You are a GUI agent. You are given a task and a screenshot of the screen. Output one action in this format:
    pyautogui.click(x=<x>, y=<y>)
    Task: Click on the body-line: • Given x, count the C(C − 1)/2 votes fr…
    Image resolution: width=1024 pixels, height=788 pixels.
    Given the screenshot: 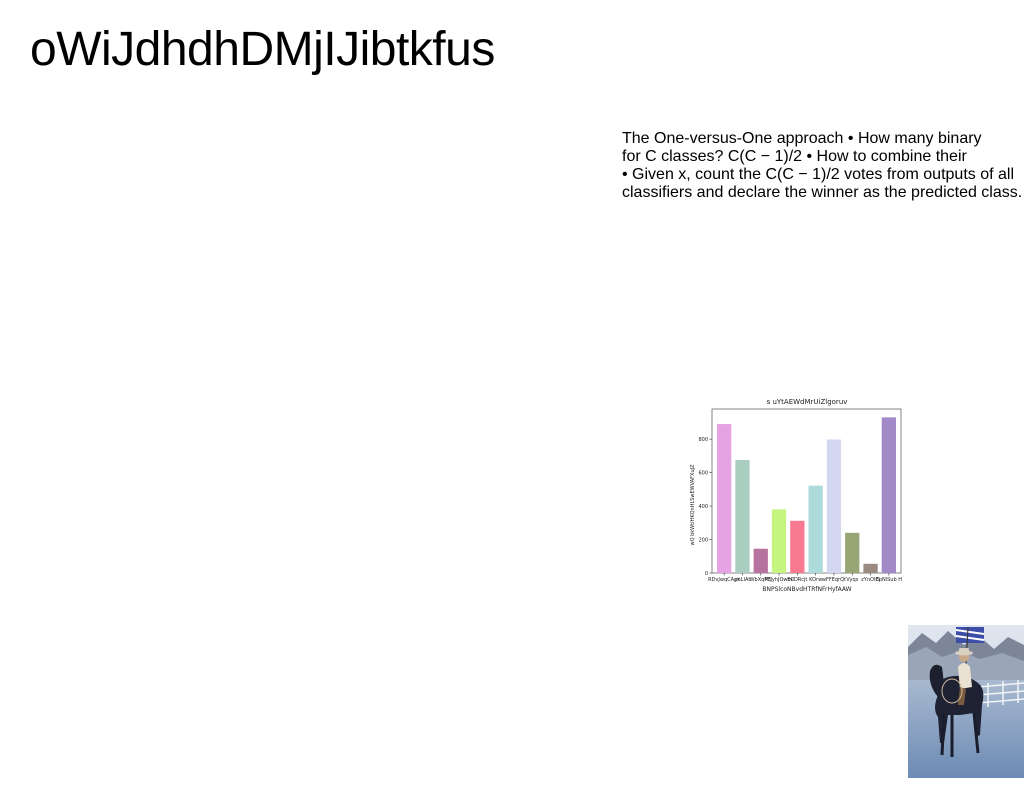 What is the action you would take?
    pyautogui.click(x=818, y=174)
    